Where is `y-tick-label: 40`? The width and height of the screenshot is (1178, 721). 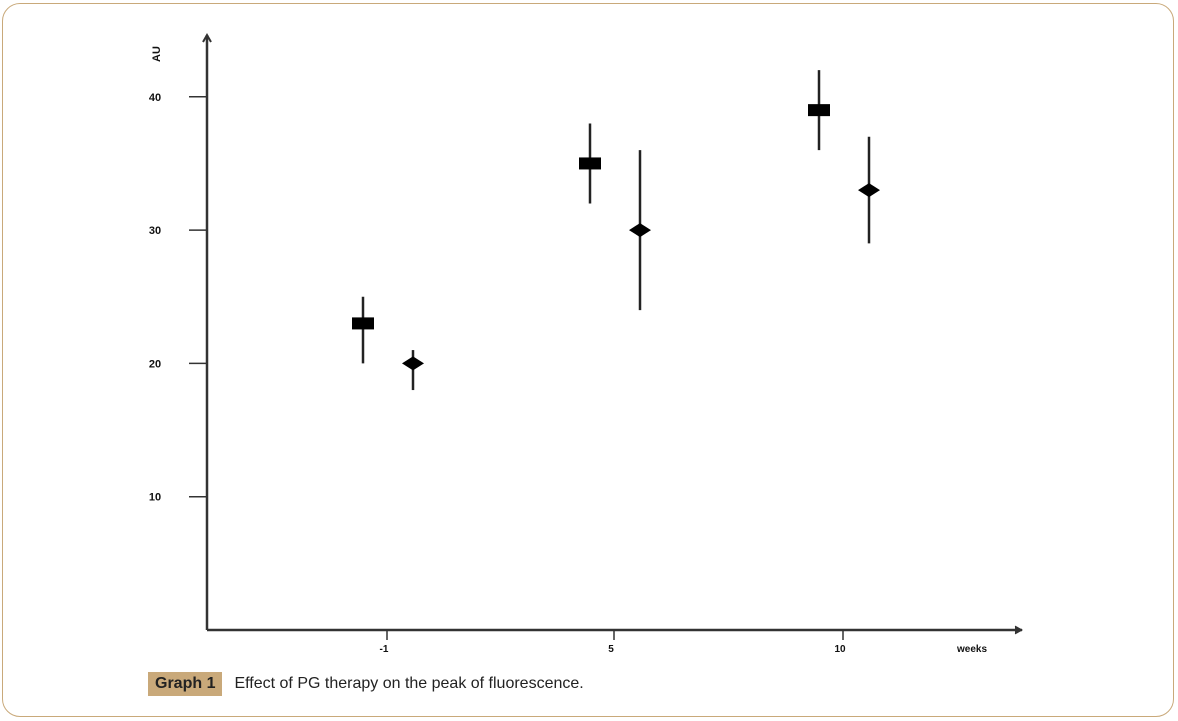
y-tick-label: 40 is located at coordinates (155, 98).